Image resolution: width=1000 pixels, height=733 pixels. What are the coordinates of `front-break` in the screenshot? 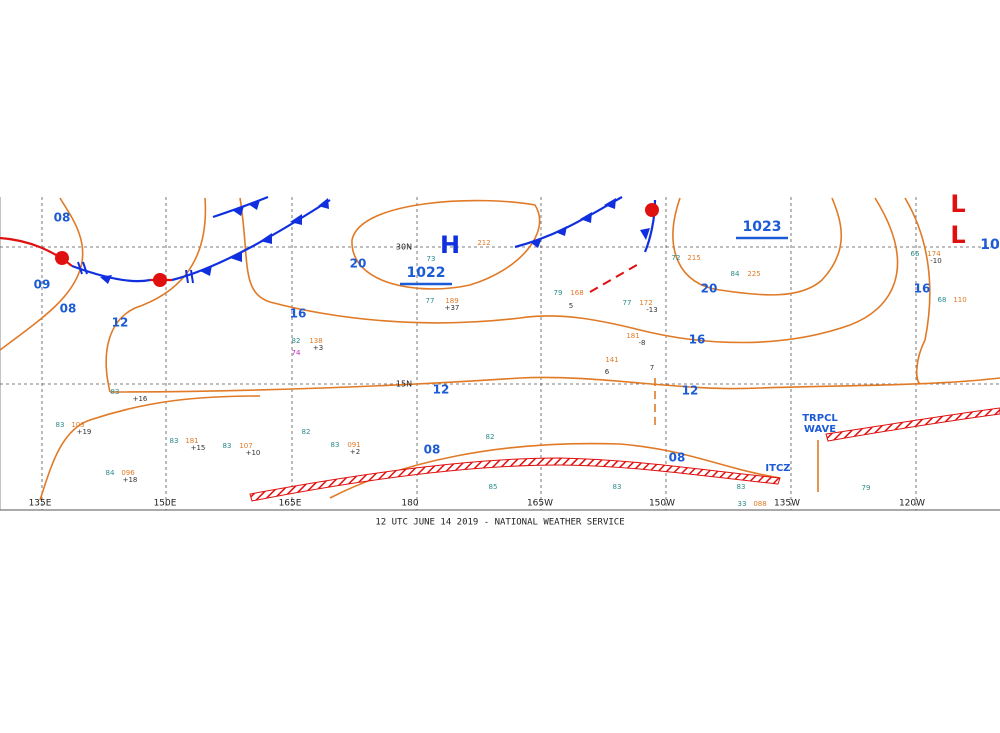 It's located at (135, 272).